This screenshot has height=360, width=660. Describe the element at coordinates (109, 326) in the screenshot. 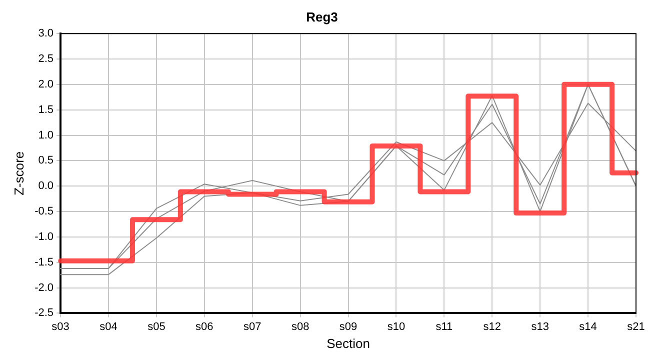

I see `x-tick-label: s04` at that location.